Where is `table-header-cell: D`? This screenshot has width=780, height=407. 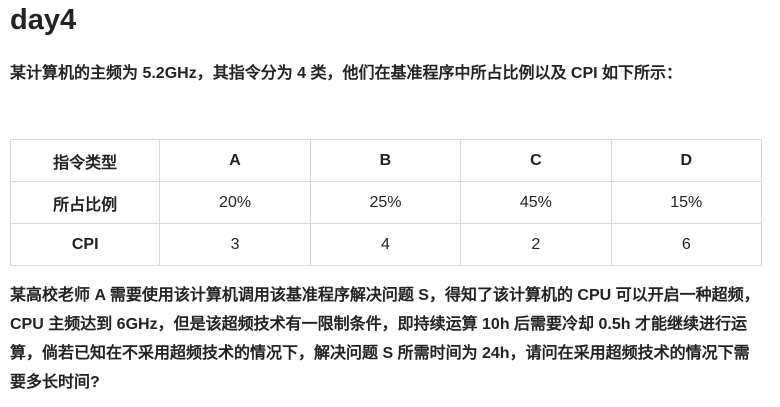 table-header-cell: D is located at coordinates (686, 160).